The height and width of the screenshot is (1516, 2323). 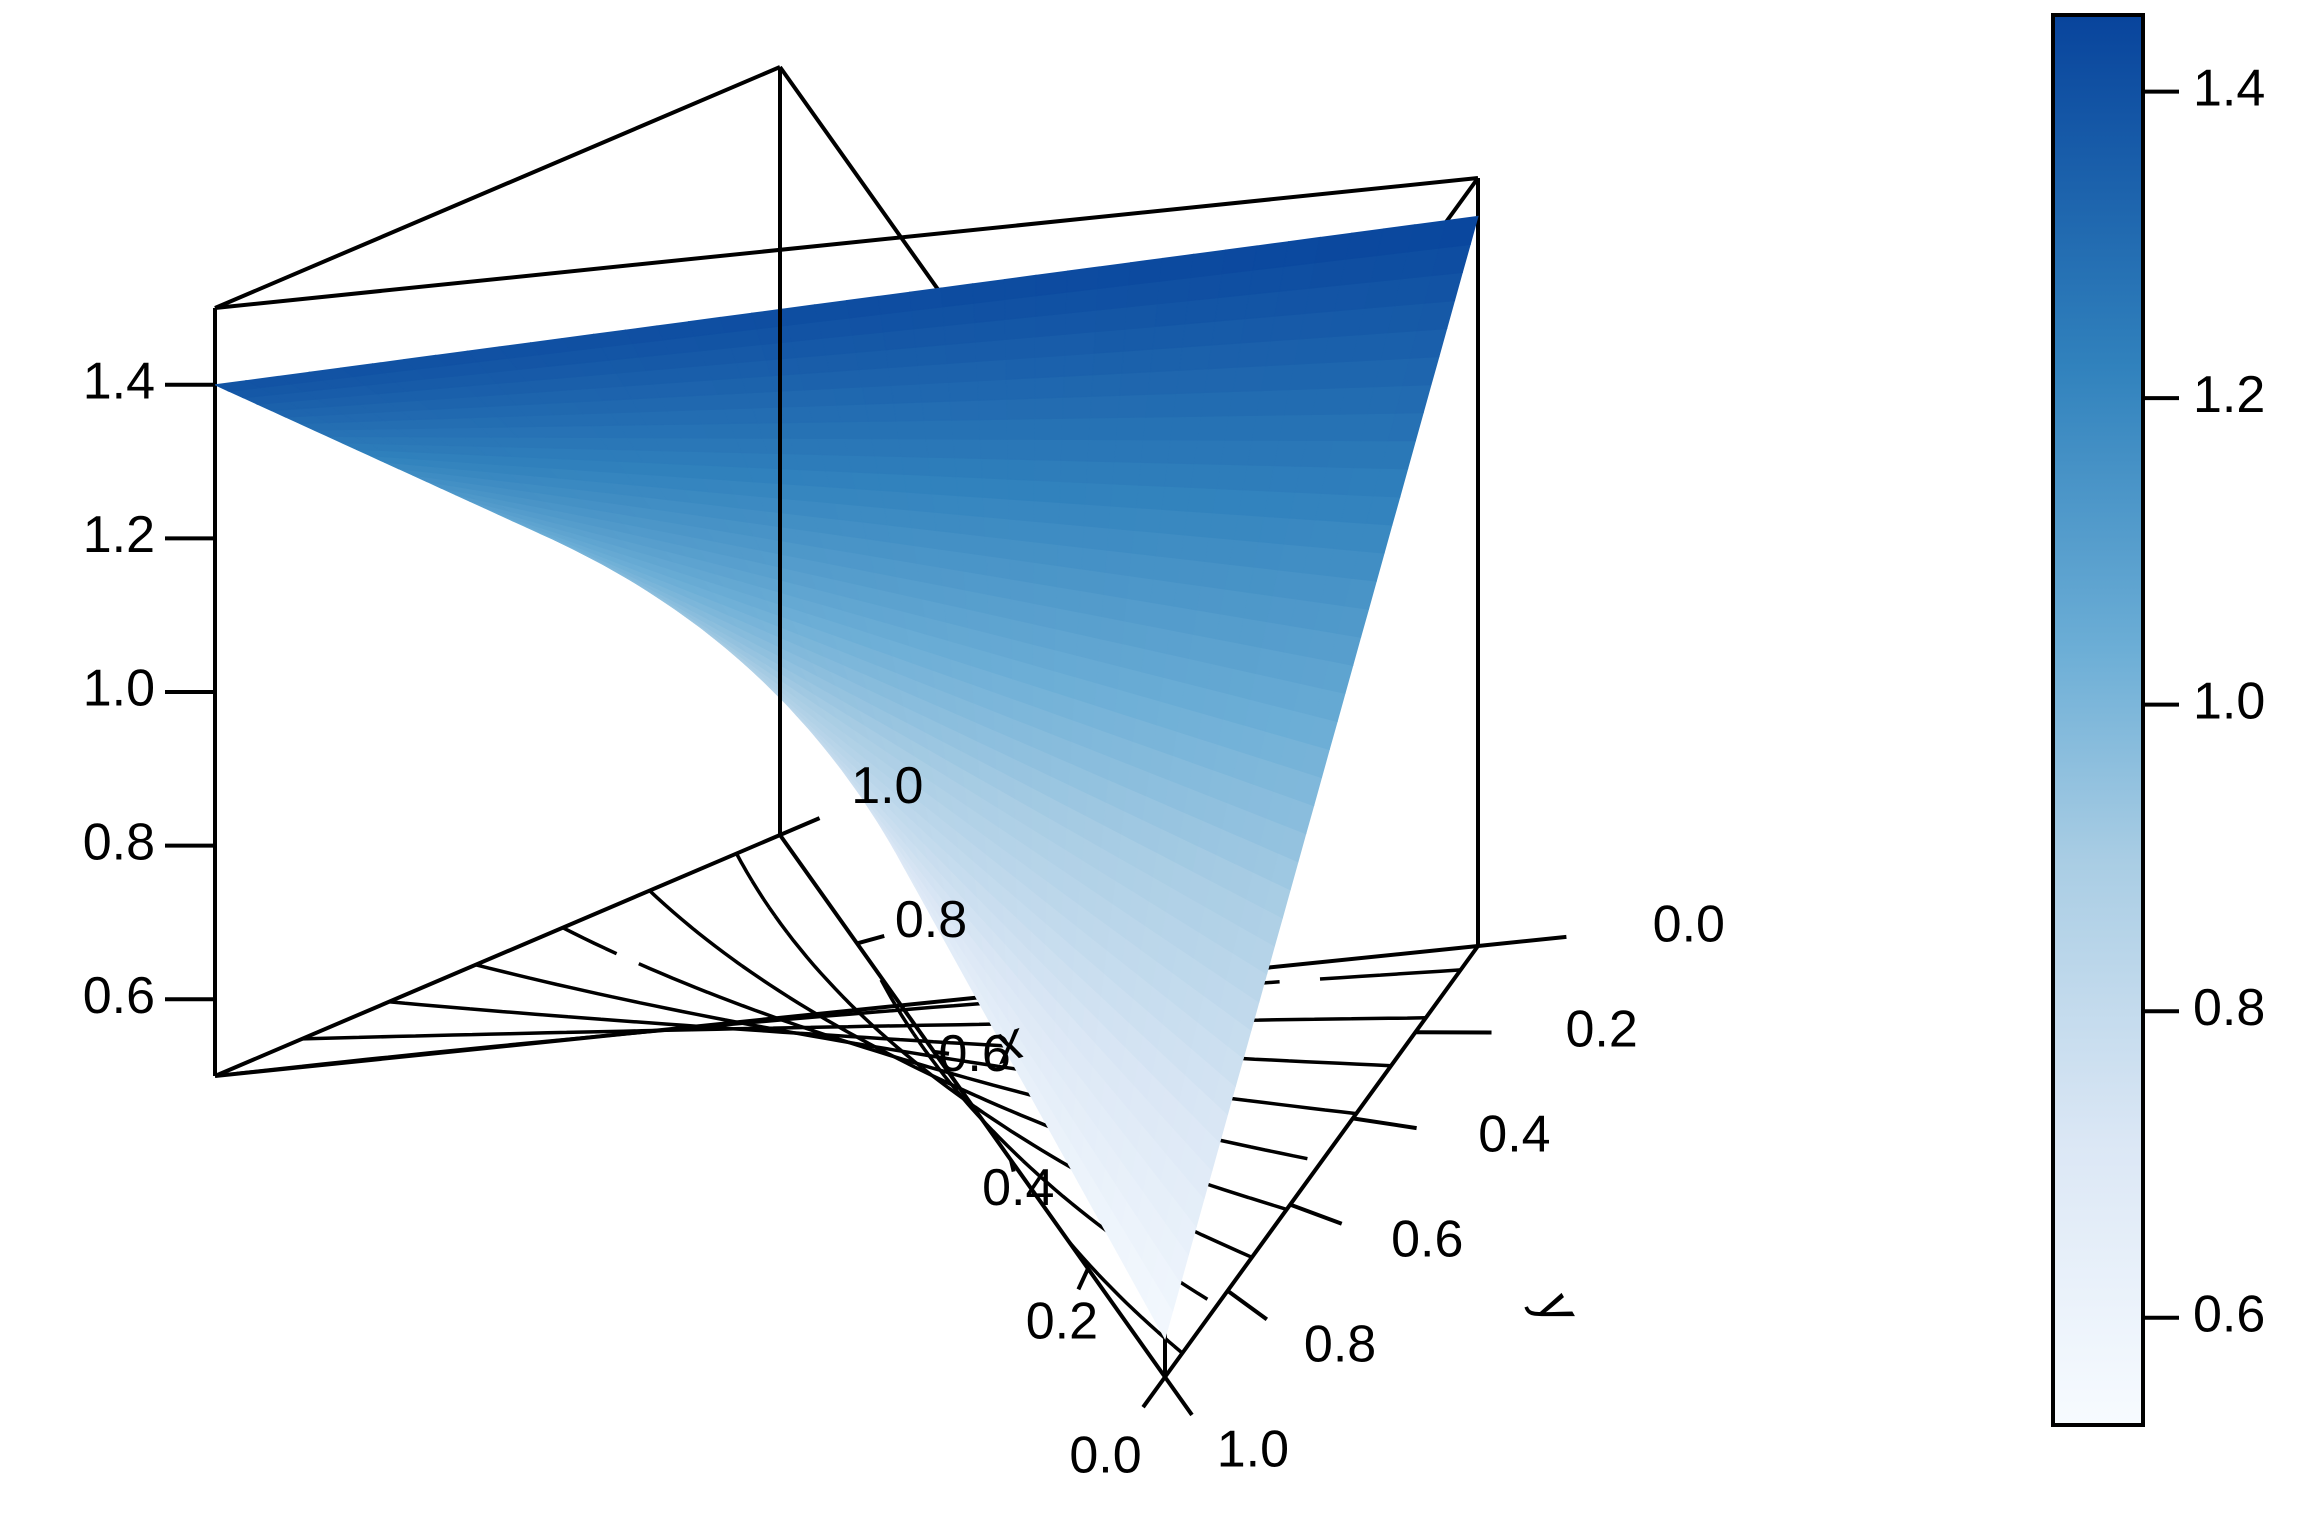 What do you see at coordinates (2229, 88) in the screenshot?
I see `colorbar-tick-label: 1.4` at bounding box center [2229, 88].